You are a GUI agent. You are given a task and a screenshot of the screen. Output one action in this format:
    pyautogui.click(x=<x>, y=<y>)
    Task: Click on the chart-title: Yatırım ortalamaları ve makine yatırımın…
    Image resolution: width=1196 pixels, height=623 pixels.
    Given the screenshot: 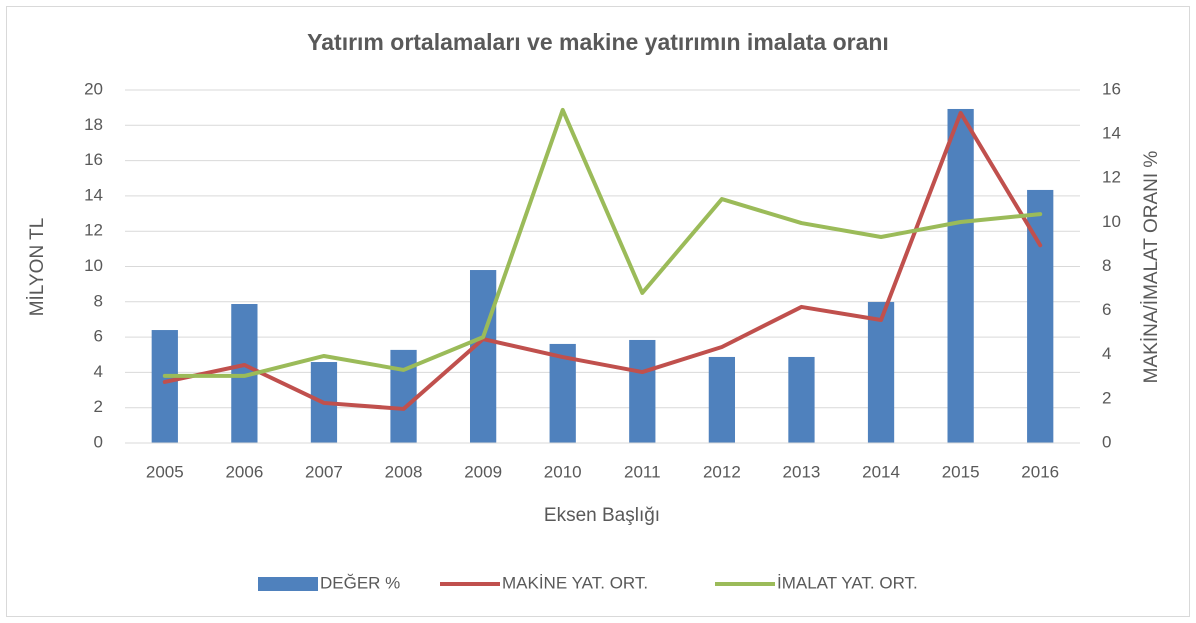 What is the action you would take?
    pyautogui.click(x=598, y=42)
    